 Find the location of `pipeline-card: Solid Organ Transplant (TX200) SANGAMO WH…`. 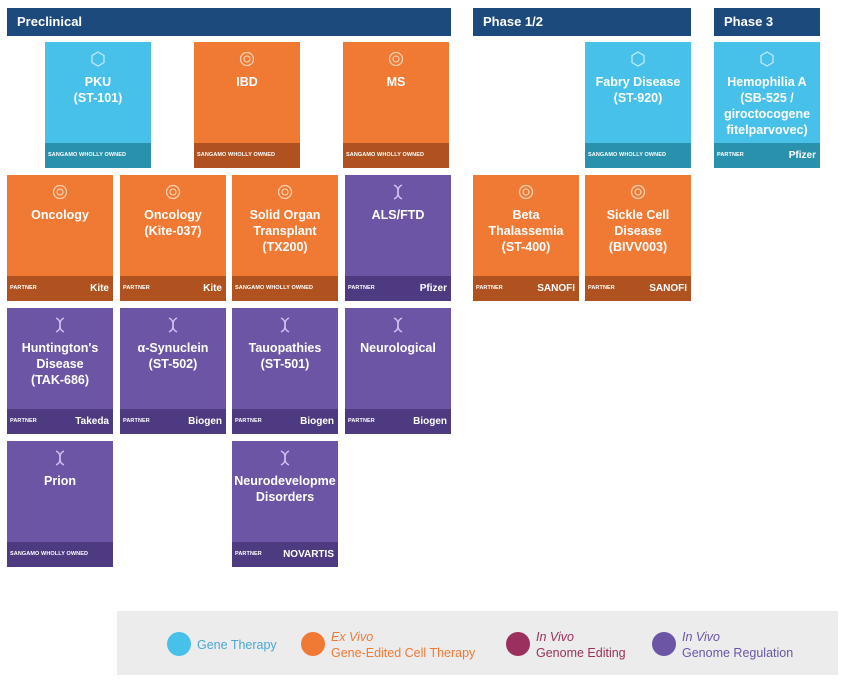

pipeline-card: Solid Organ Transplant (TX200) SANGAMO WH… is located at coordinates (285, 238).